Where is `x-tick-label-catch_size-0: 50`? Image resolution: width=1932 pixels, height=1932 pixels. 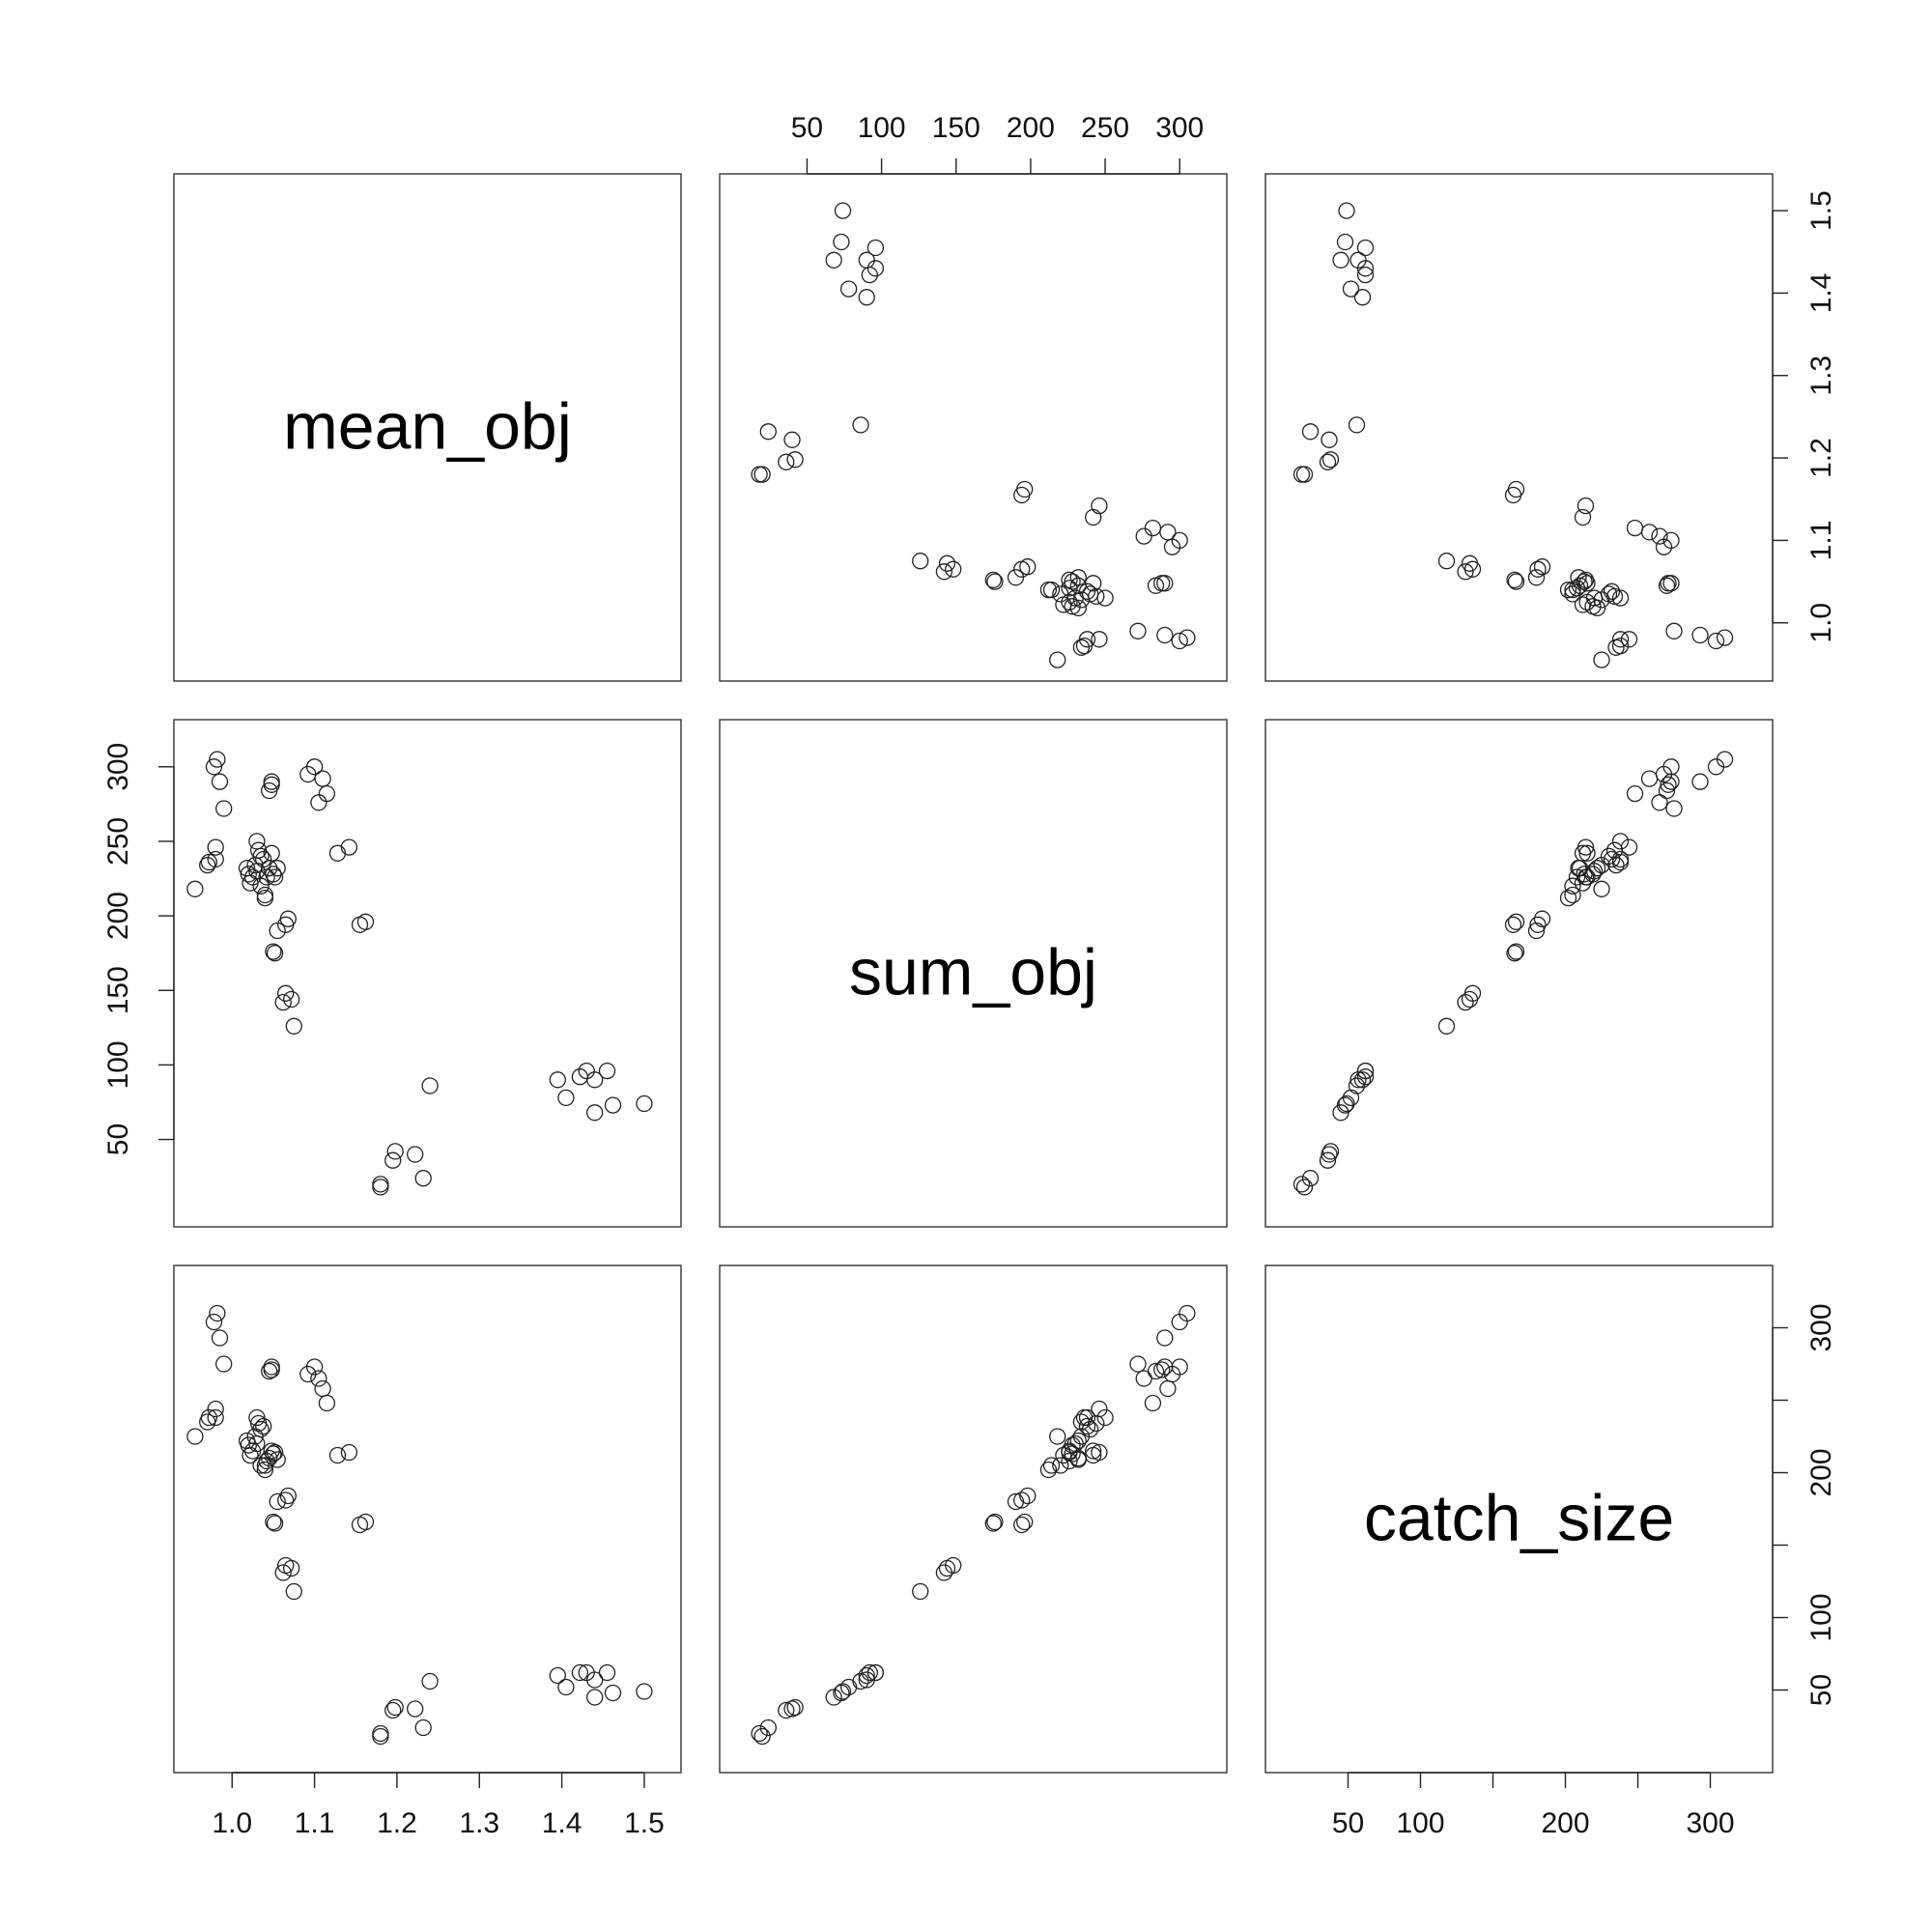 x-tick-label-catch_size-0: 50 is located at coordinates (1348, 1823).